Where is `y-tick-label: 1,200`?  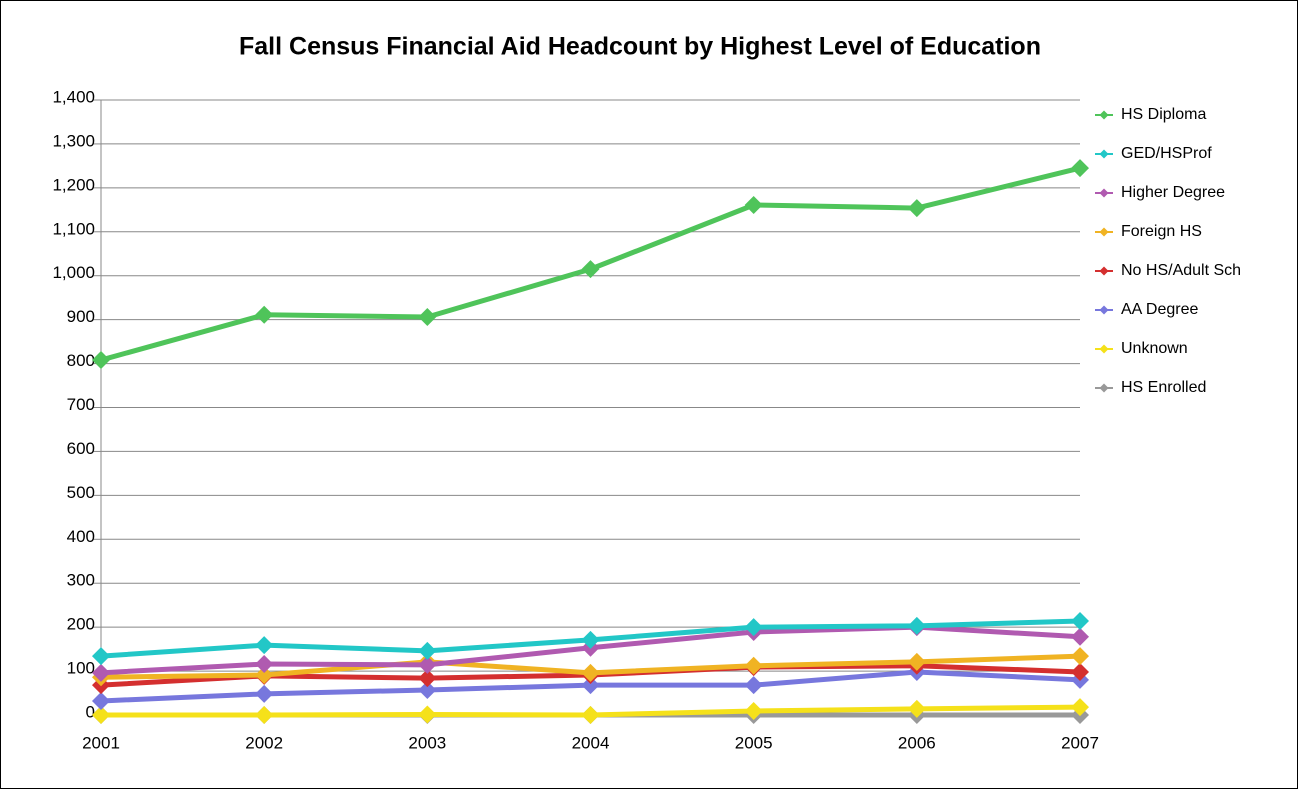
y-tick-label: 1,200 is located at coordinates (73, 184).